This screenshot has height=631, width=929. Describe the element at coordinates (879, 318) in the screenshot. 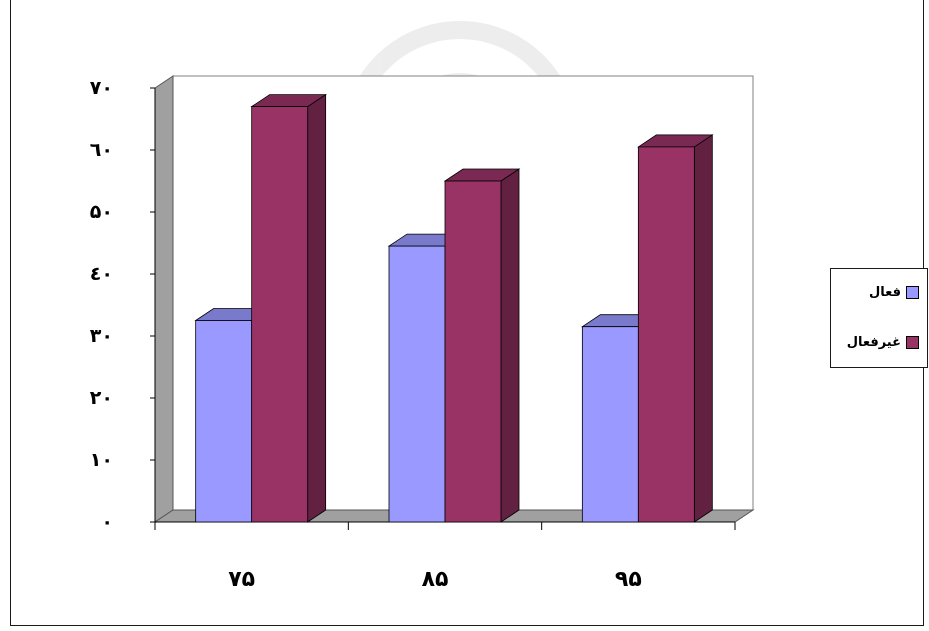

I see `chart-legend: فعال غیرفعال` at that location.